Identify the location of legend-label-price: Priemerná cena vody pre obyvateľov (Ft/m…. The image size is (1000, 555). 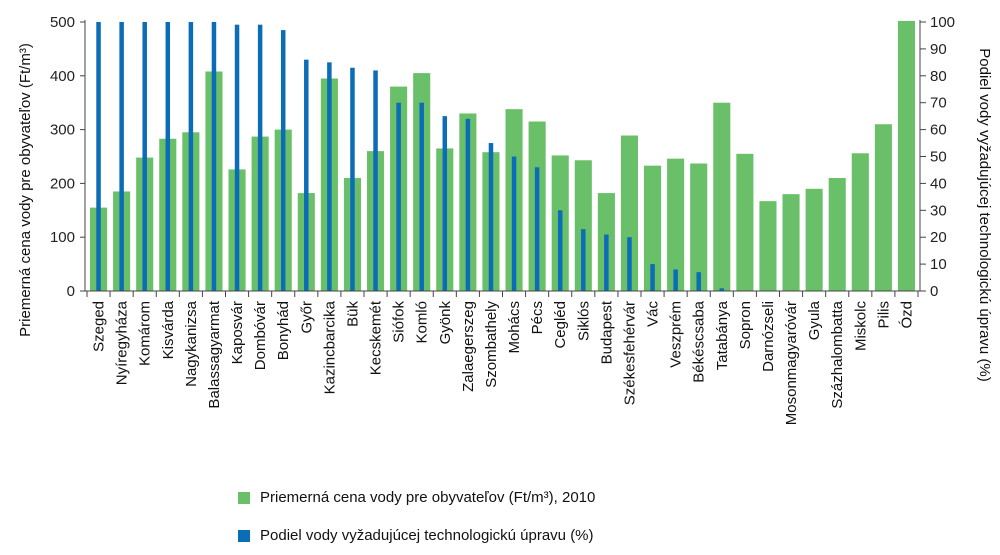
(428, 497).